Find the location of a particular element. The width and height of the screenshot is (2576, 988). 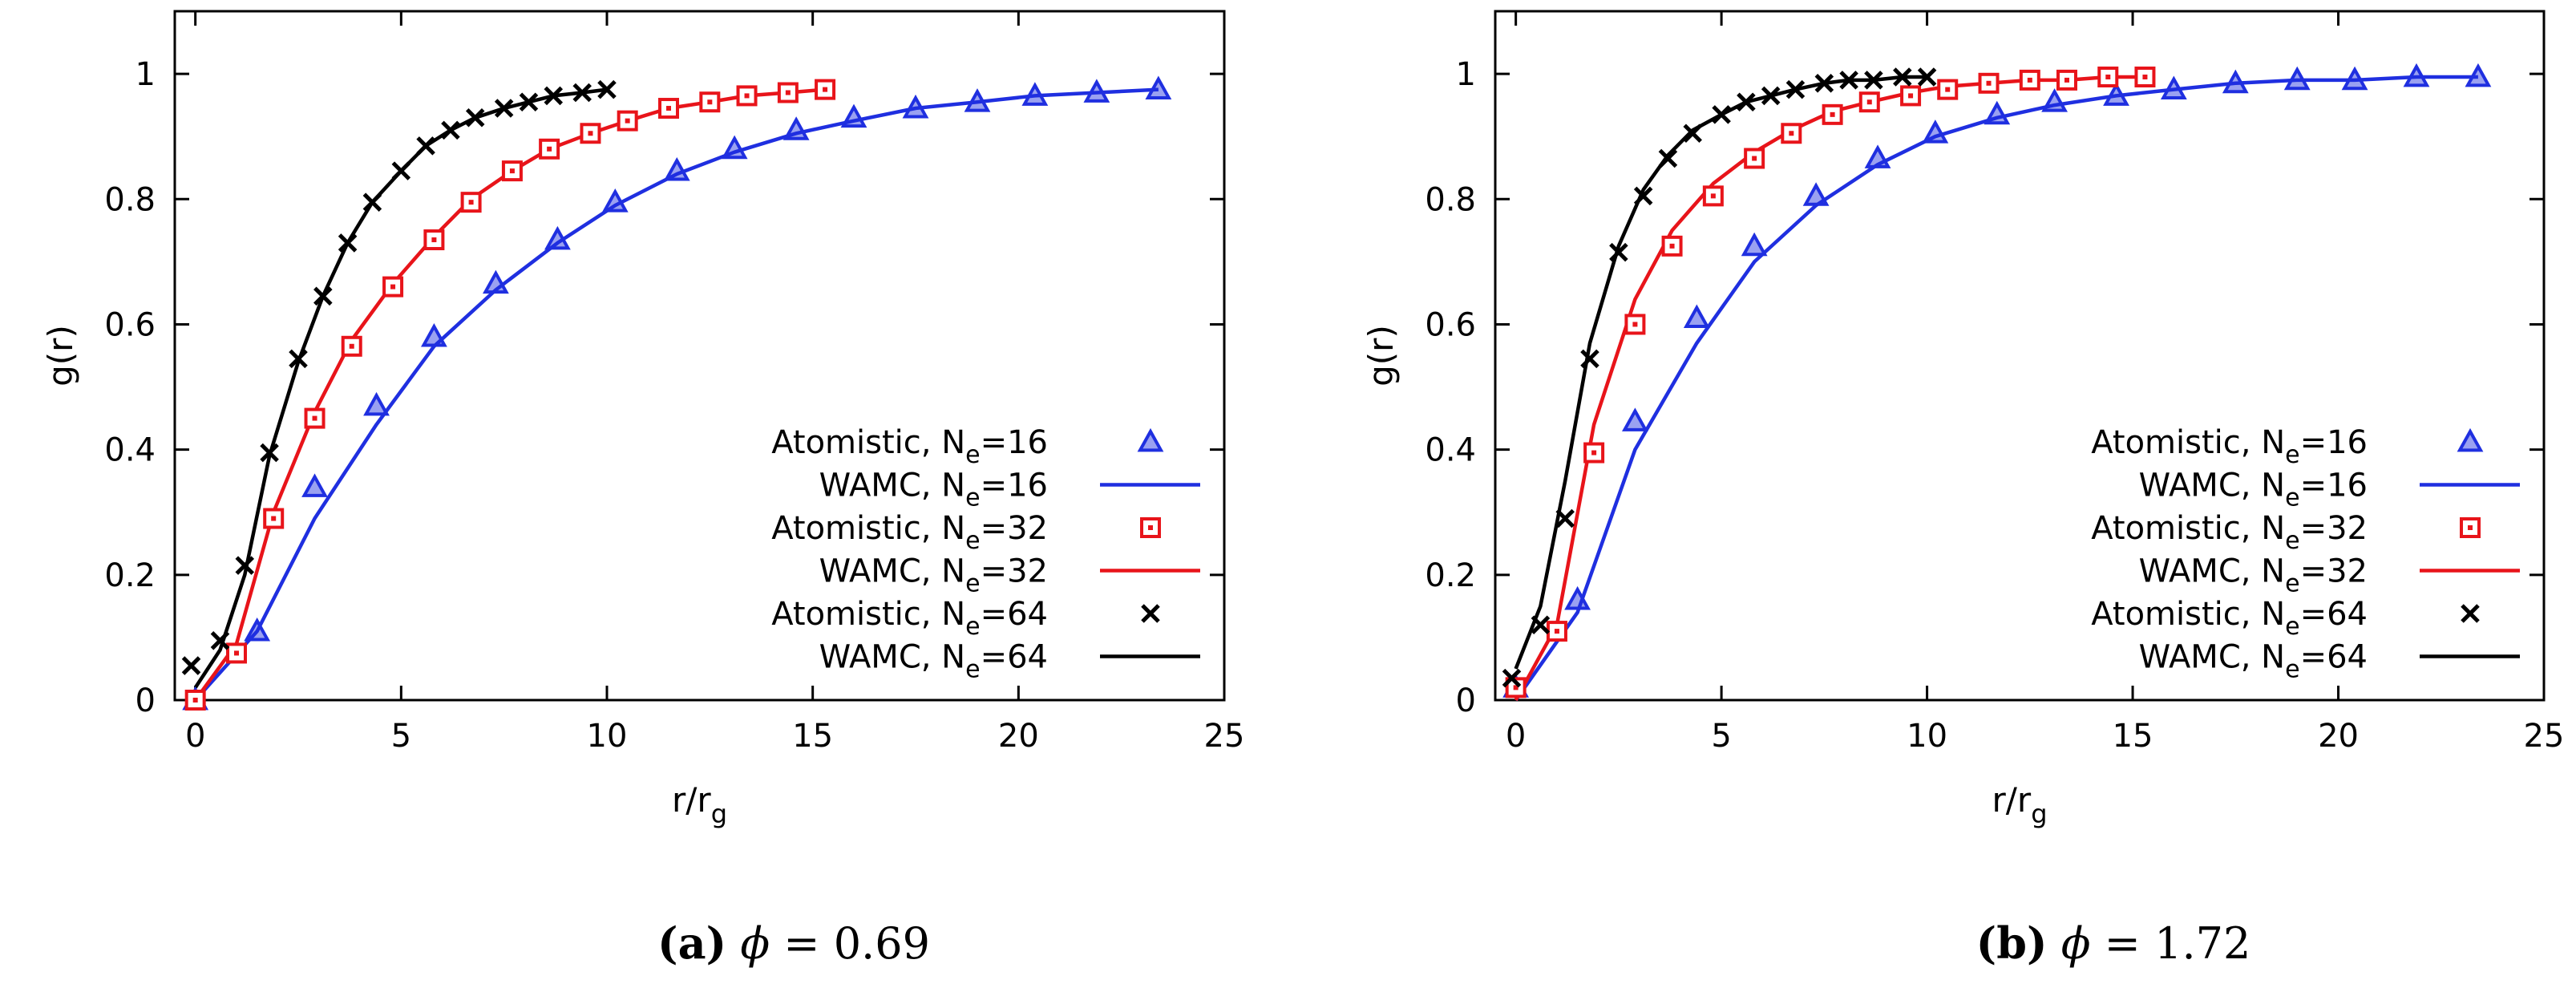

legend-label: WAMC, Ne=64 is located at coordinates (933, 661).